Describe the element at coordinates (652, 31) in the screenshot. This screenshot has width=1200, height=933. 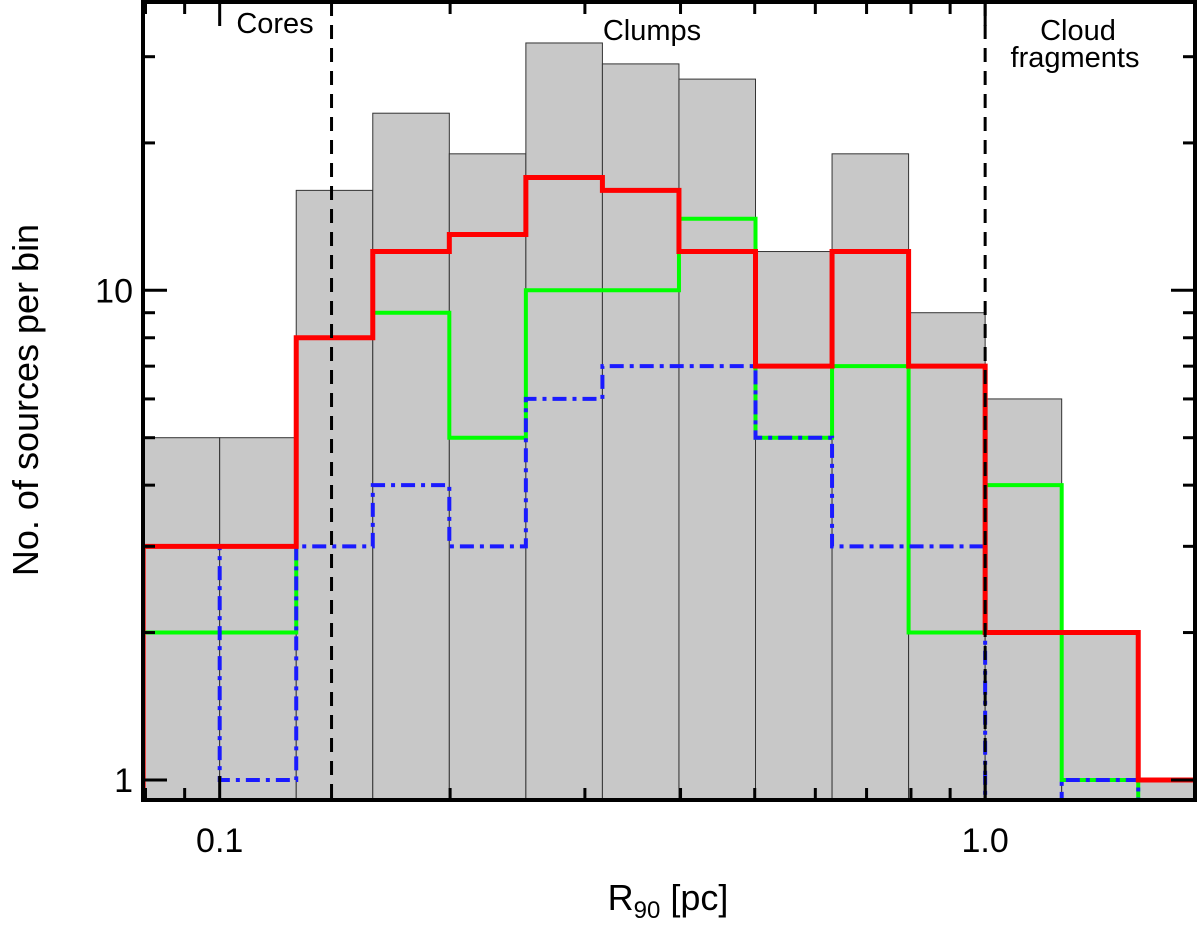
I see `annotation-label: Clumps` at that location.